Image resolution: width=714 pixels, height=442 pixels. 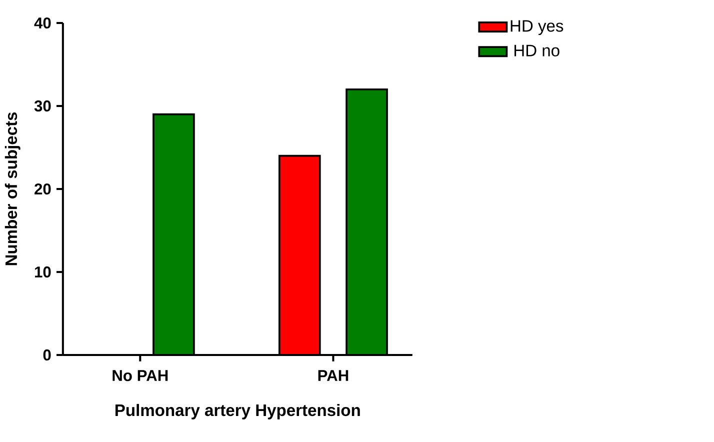 What do you see at coordinates (140, 375) in the screenshot?
I see `x-tick-label: No PAH` at bounding box center [140, 375].